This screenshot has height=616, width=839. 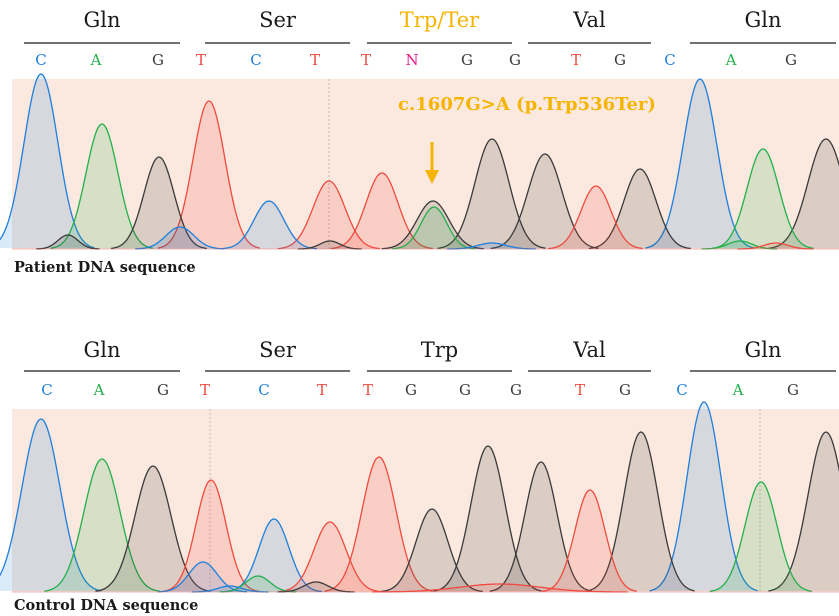 I want to click on patient-codon-label: Val, so click(x=589, y=20).